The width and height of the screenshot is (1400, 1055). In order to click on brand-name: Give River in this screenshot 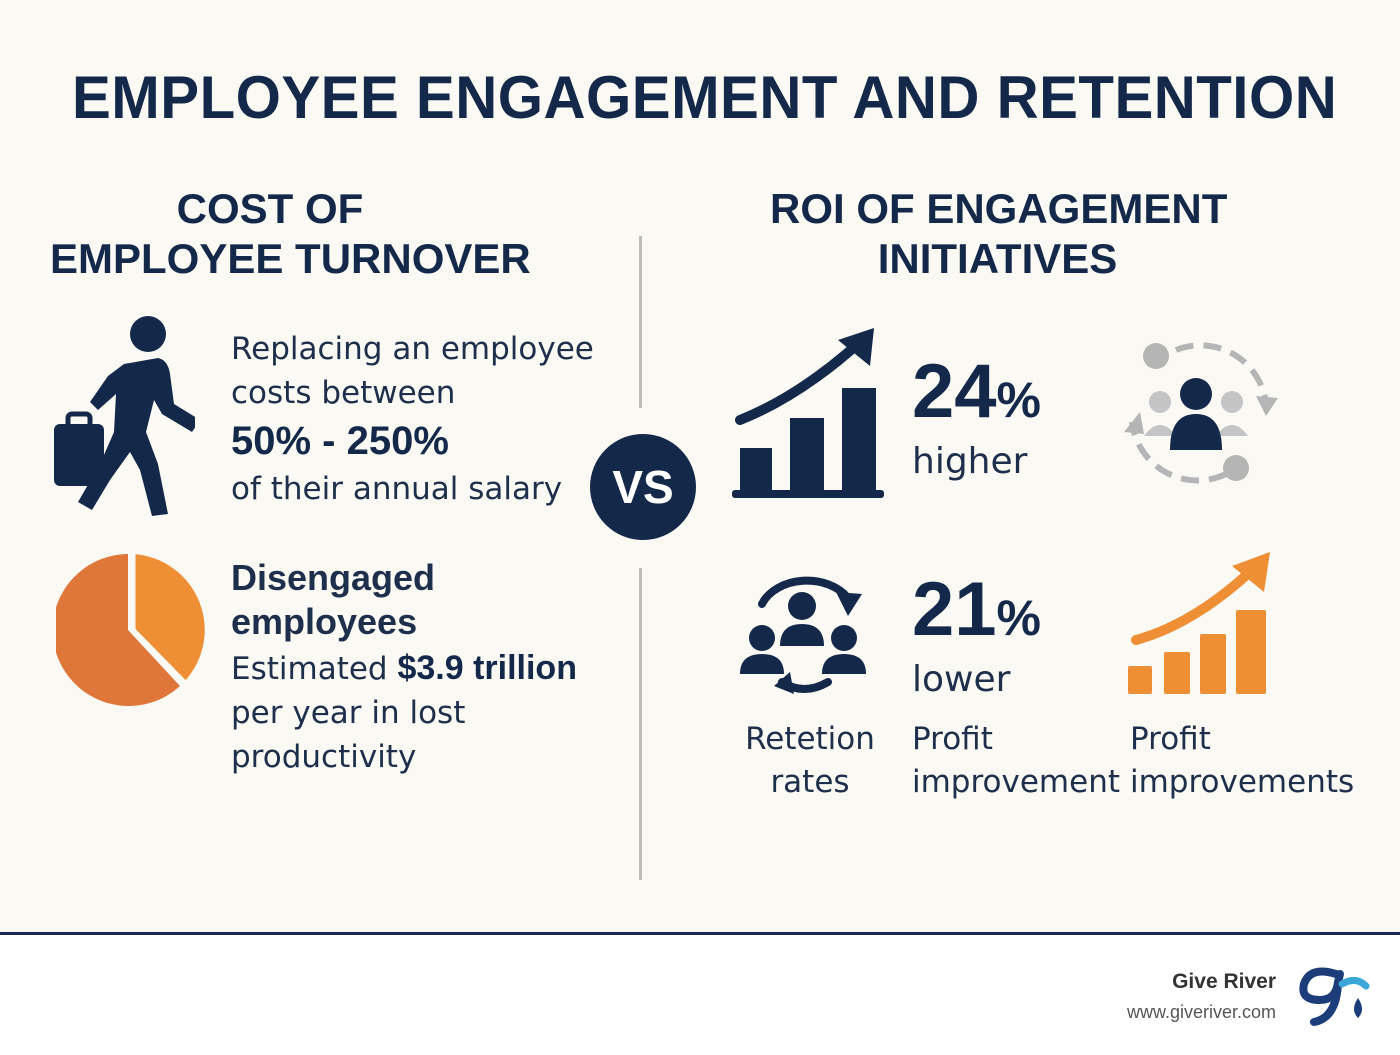, I will do `click(1224, 981)`.